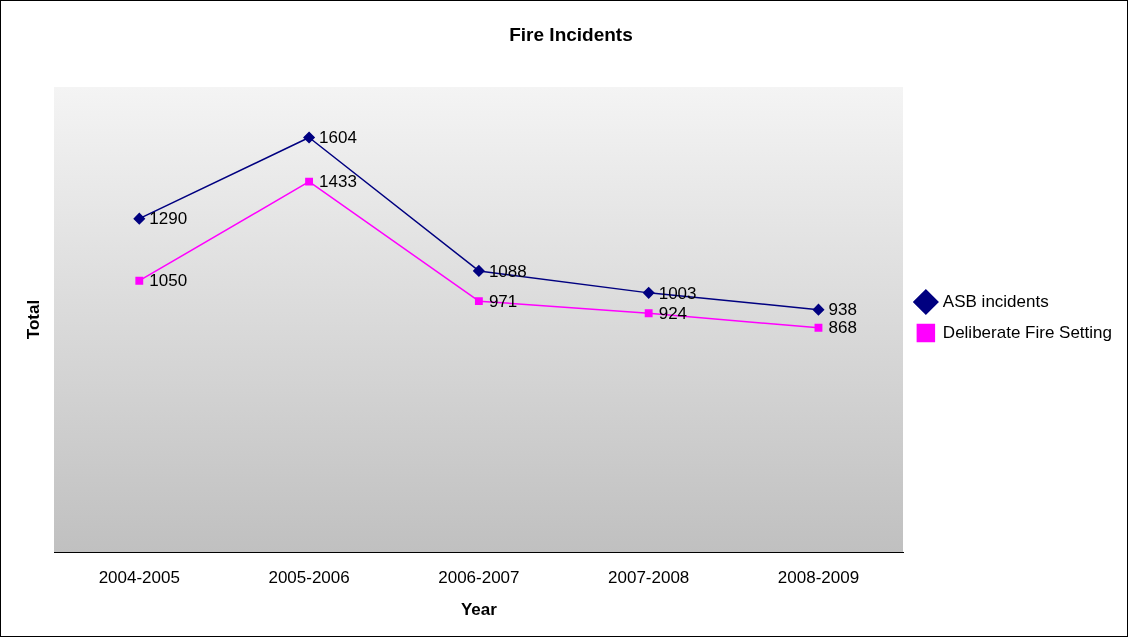 Image resolution: width=1130 pixels, height=639 pixels. I want to click on x-tick-label: 2005-2006, so click(309, 578).